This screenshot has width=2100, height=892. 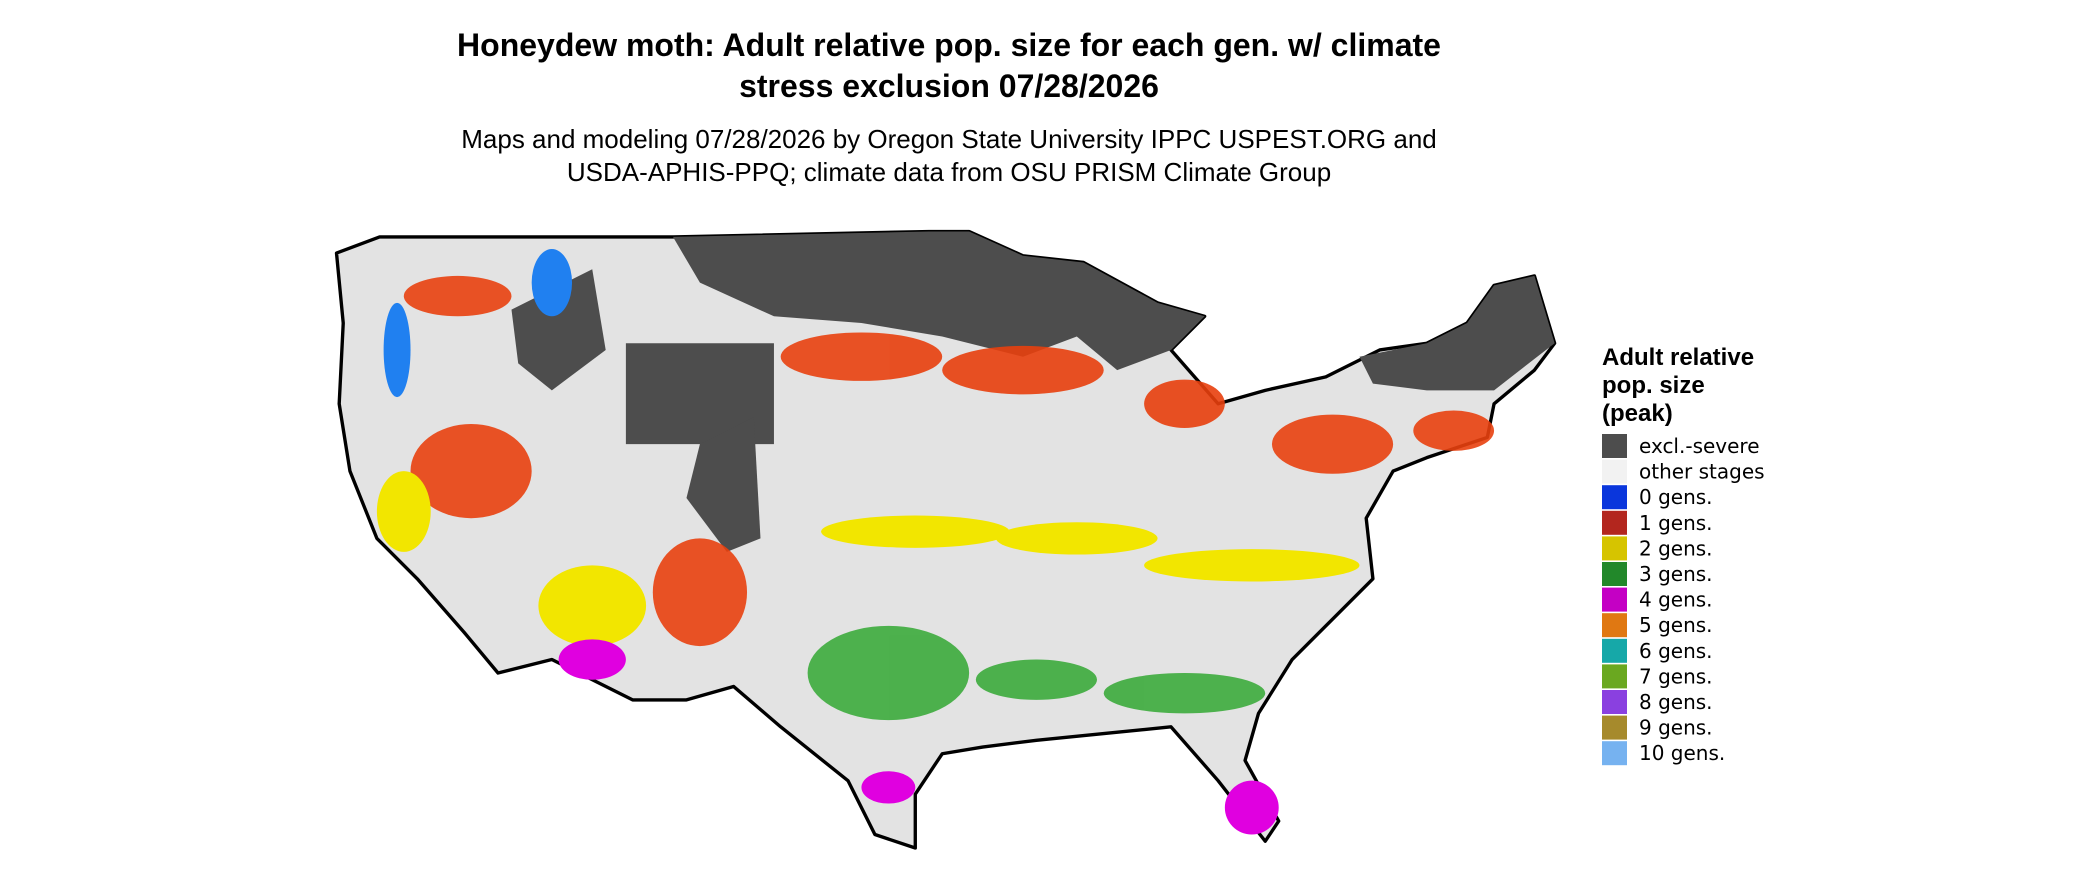 I want to click on title-line: stress exclusion 07/28/2026, so click(x=949, y=86).